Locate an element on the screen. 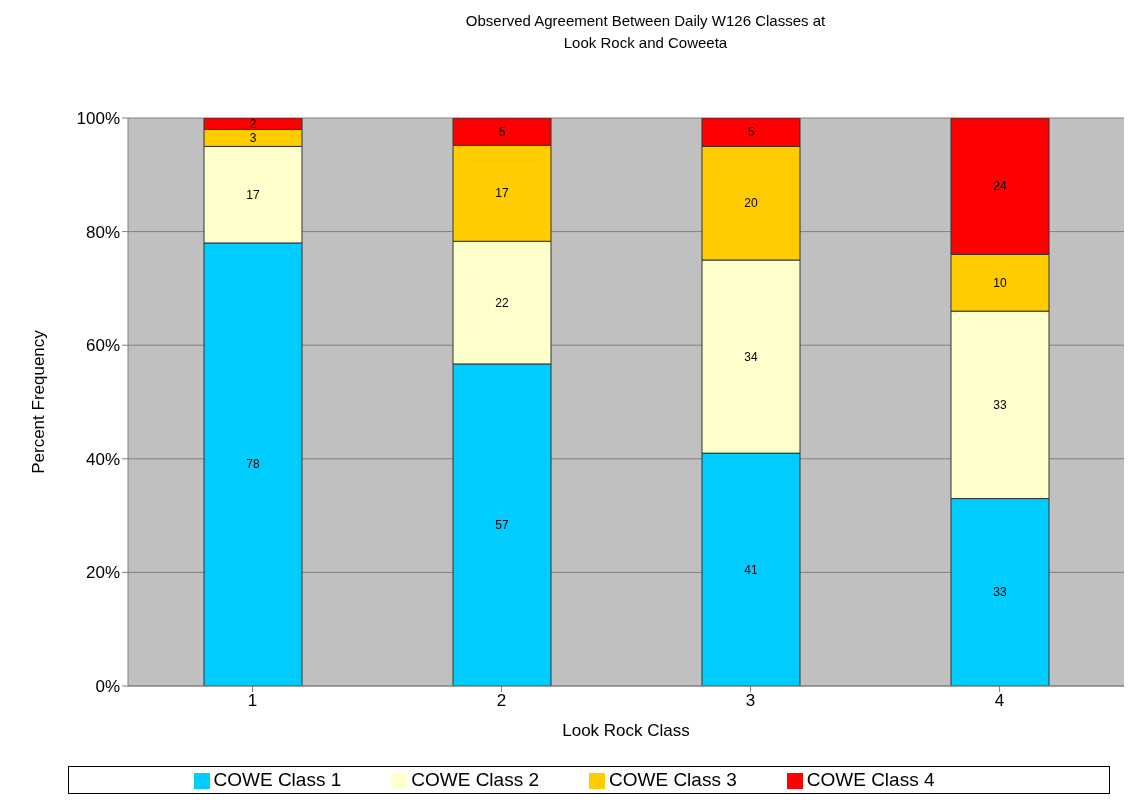 This screenshot has width=1132, height=812. data-label: 78 is located at coordinates (253, 464).